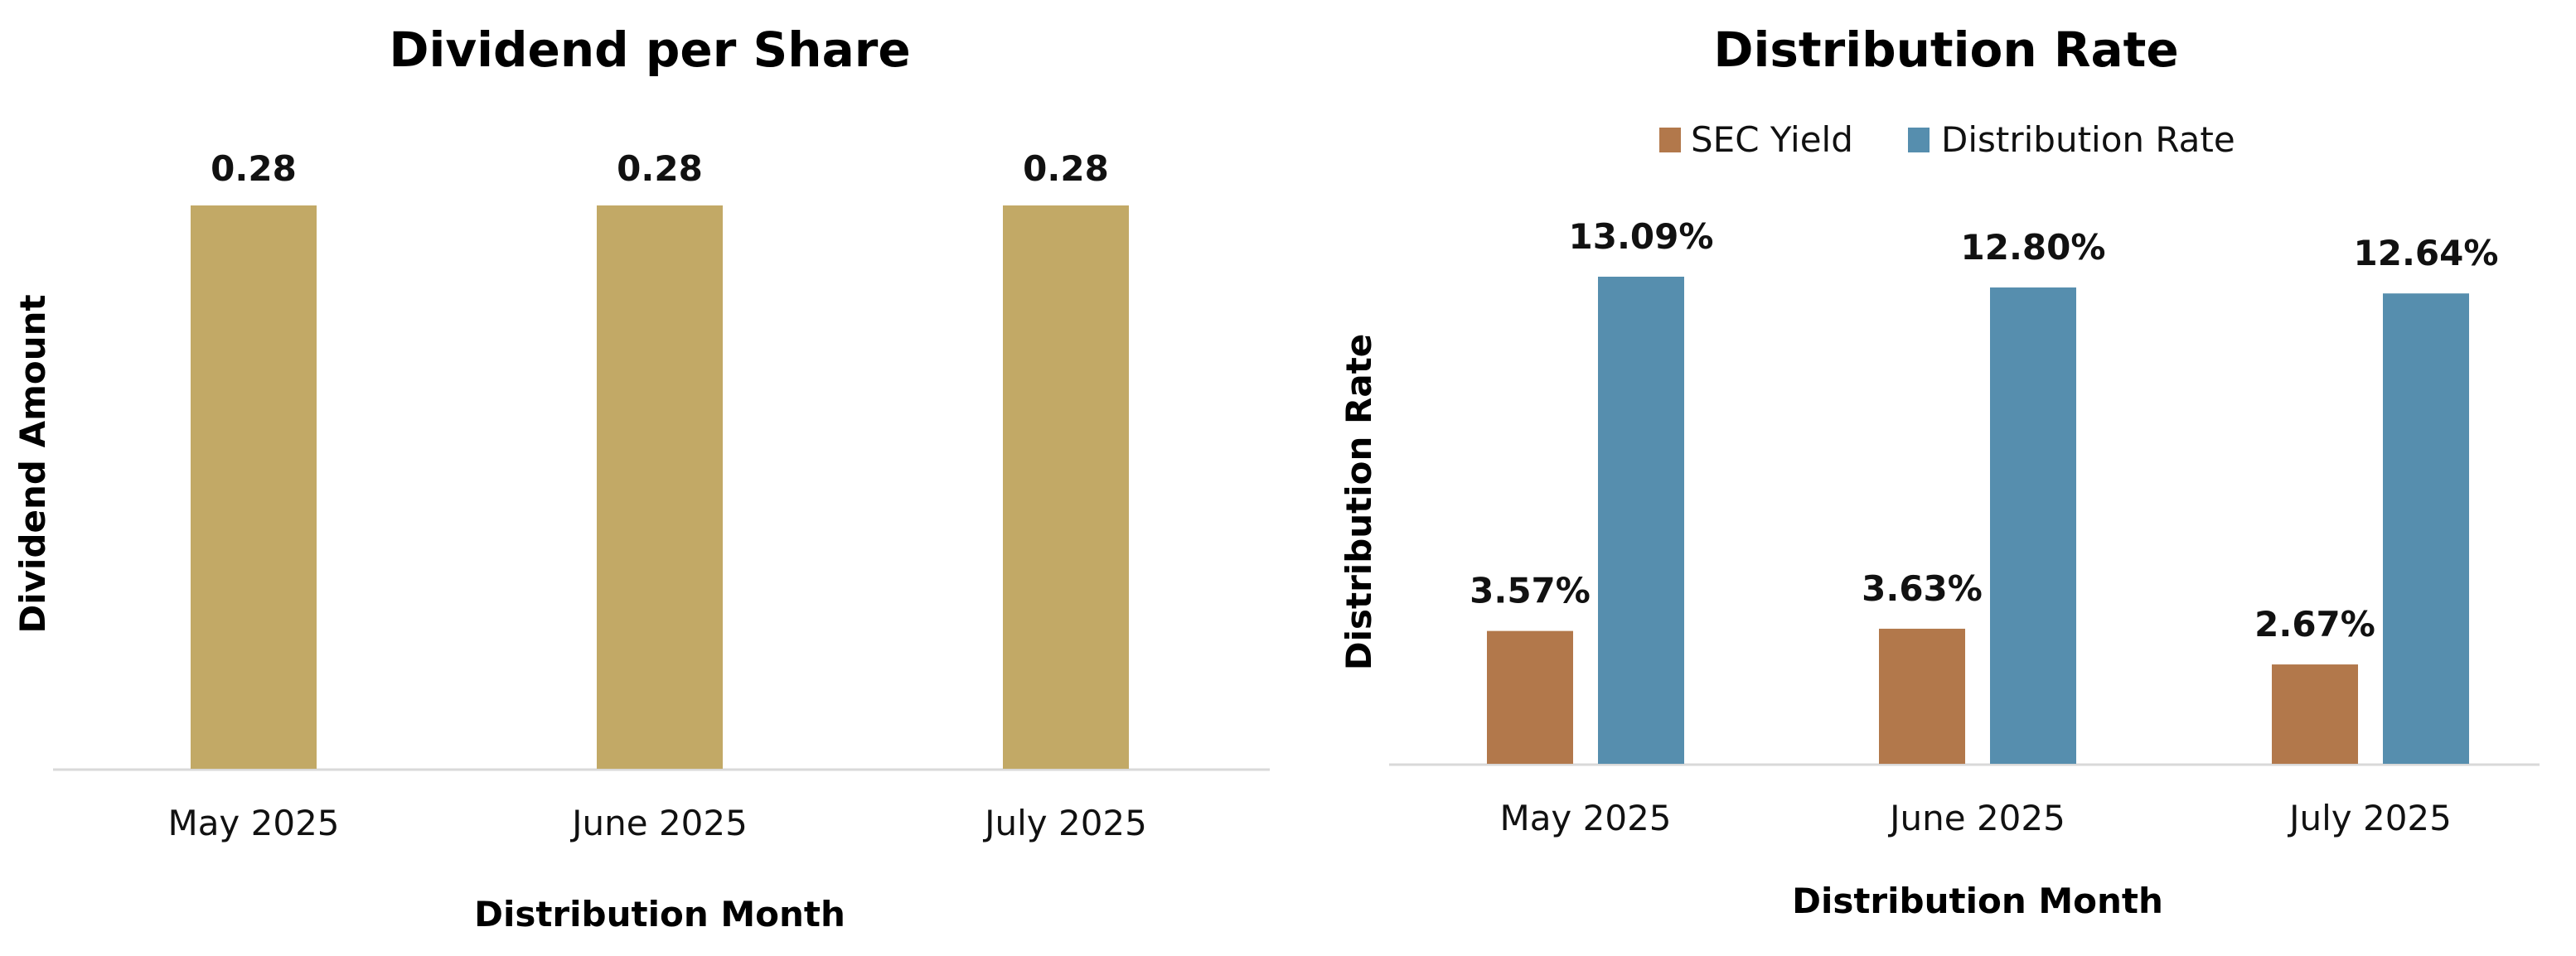 Image resolution: width=2576 pixels, height=956 pixels. Describe the element at coordinates (1641, 236) in the screenshot. I see `data-label: 13.09%` at that location.